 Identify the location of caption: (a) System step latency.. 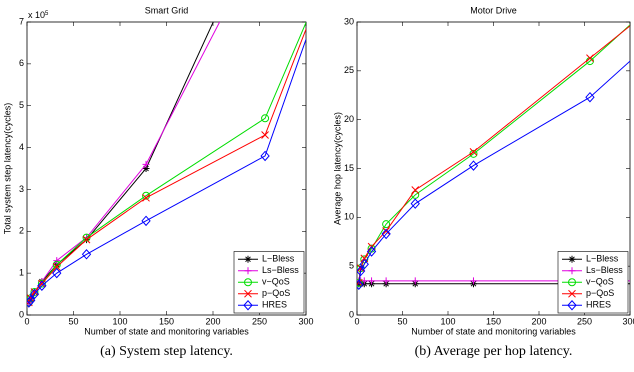
(166, 351).